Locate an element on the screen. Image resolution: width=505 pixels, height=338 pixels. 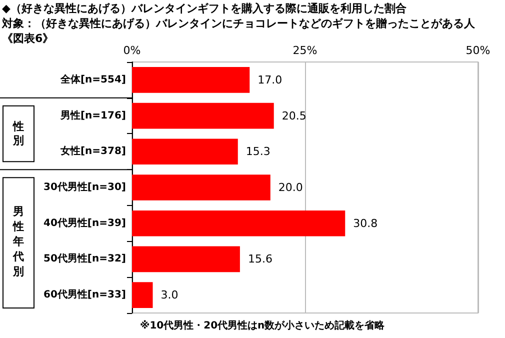
text: ※10代男性・20代男性はn数が小さいため記載を省略 is located at coordinates (263, 326).